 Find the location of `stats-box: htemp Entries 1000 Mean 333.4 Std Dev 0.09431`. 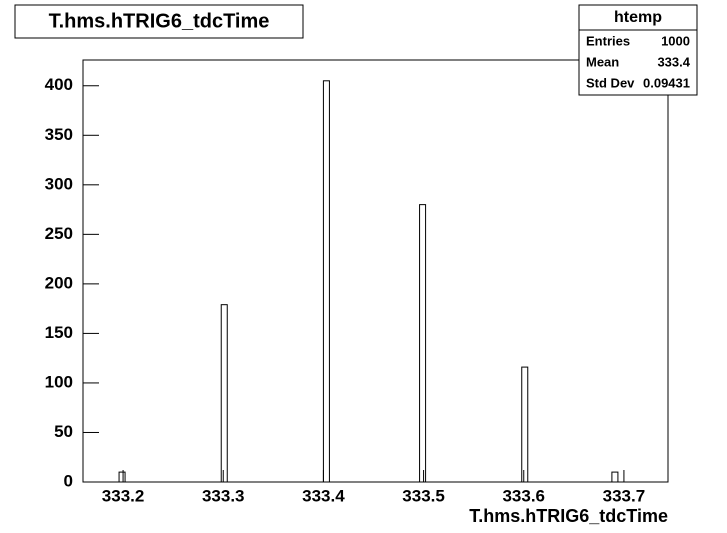

stats-box: htemp Entries 1000 Mean 333.4 Std Dev 0.09431 is located at coordinates (638, 50).